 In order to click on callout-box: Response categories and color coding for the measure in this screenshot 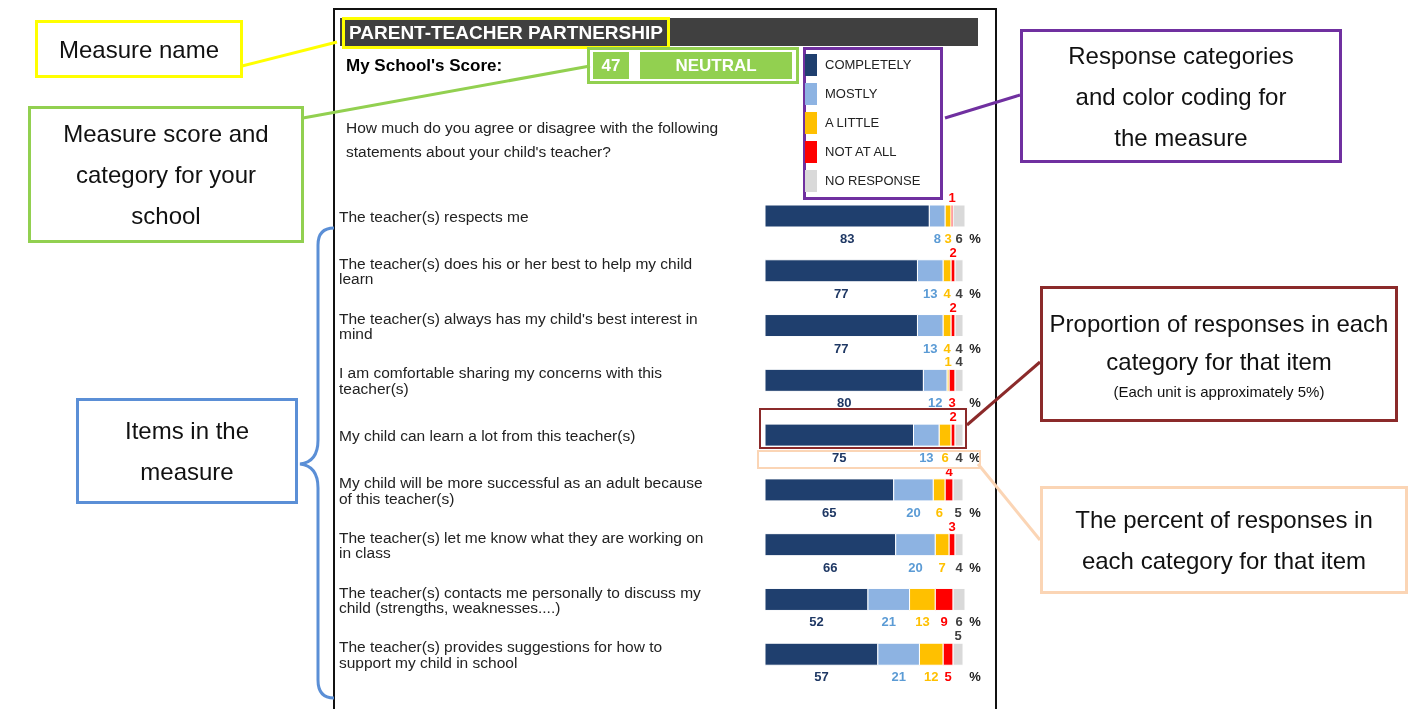, I will do `click(1181, 96)`.